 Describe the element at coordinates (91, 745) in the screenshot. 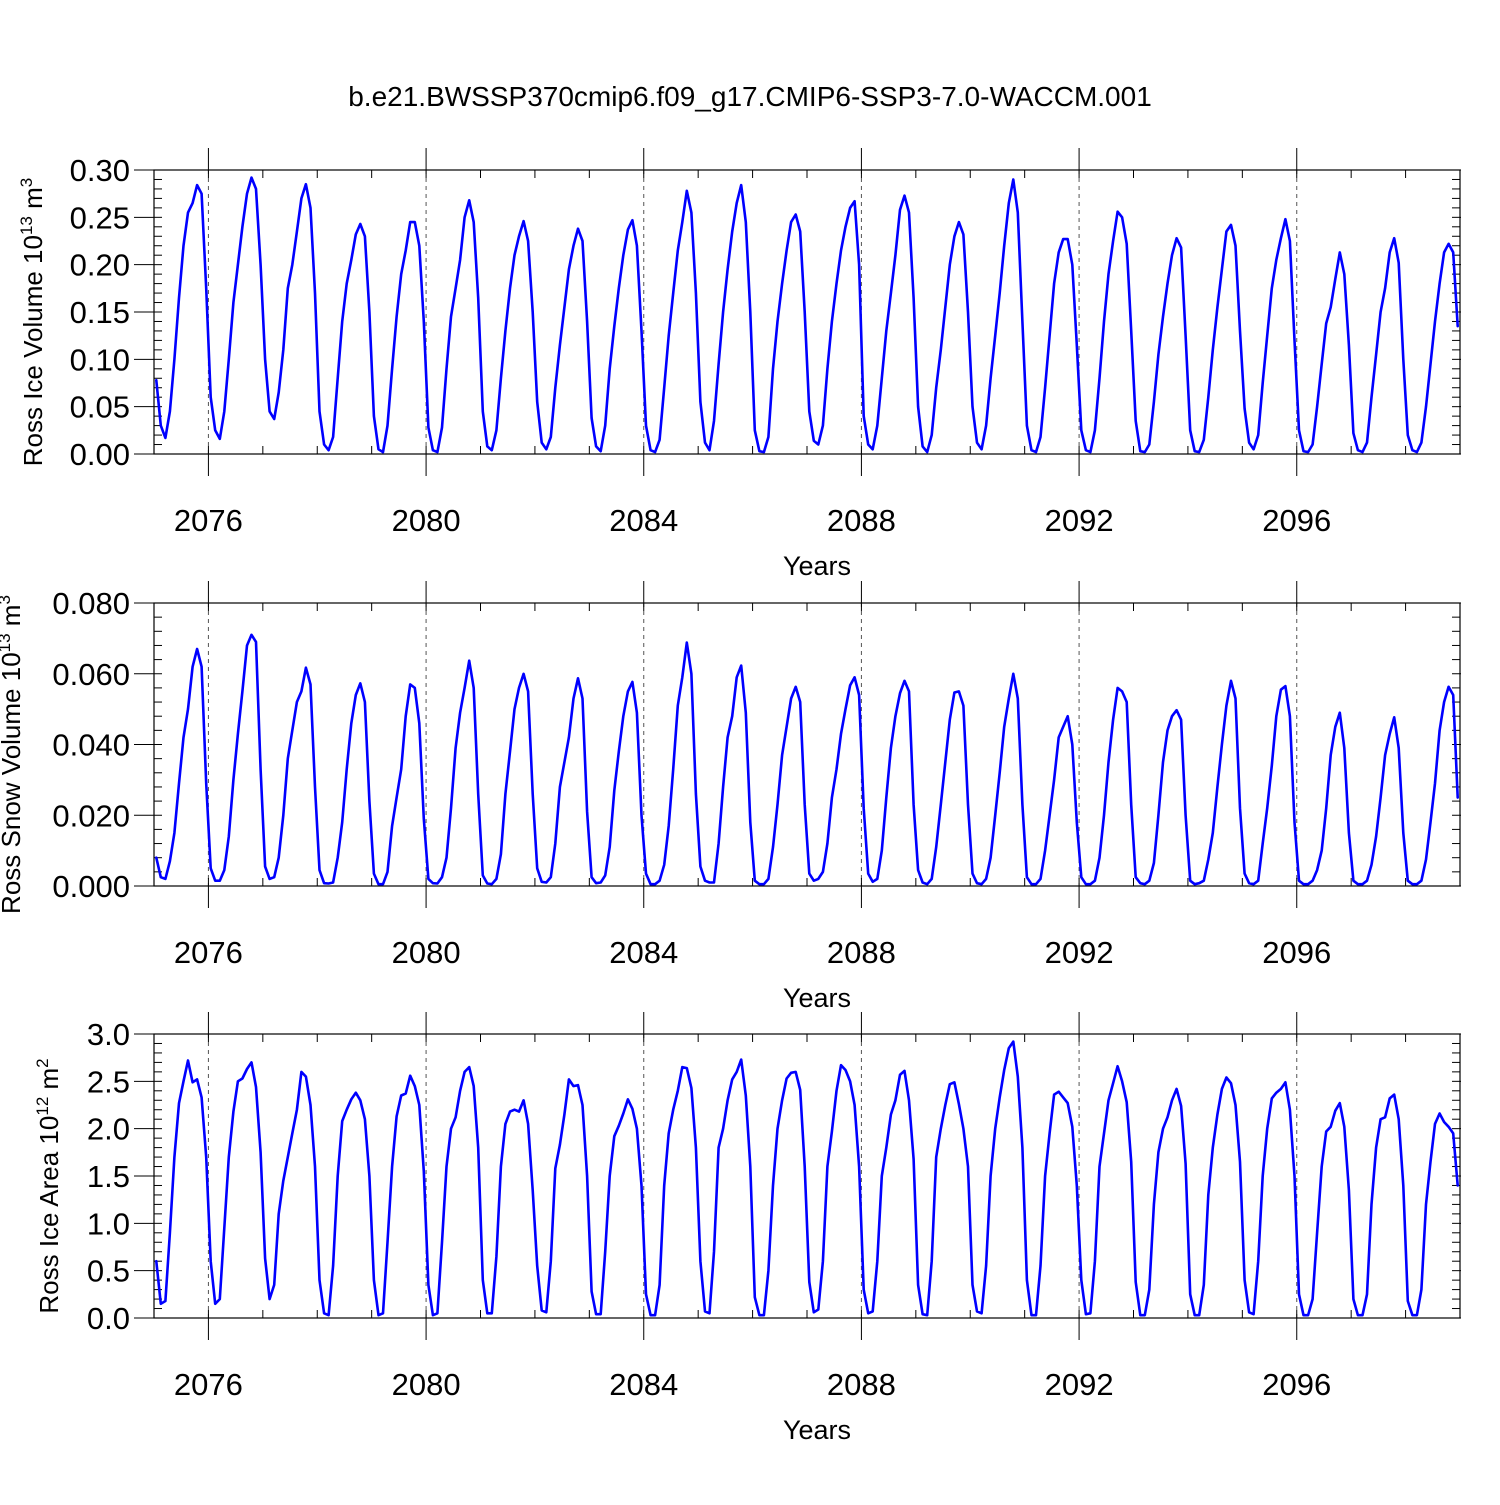

I see `y-tick-label: 0.040` at that location.